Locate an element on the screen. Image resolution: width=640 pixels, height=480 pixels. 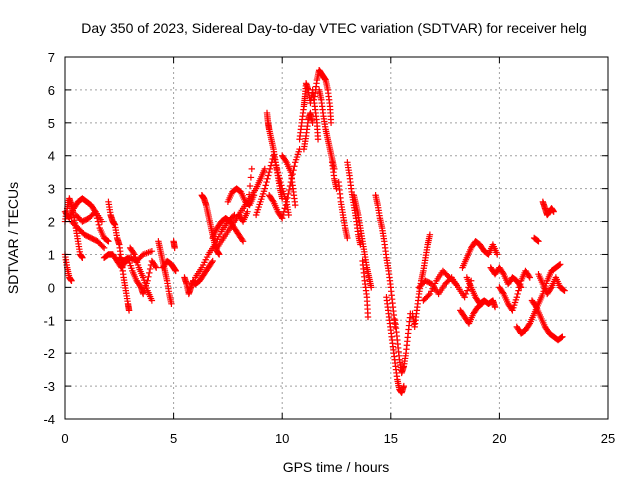
y-tick-label: 6 is located at coordinates (51, 90).